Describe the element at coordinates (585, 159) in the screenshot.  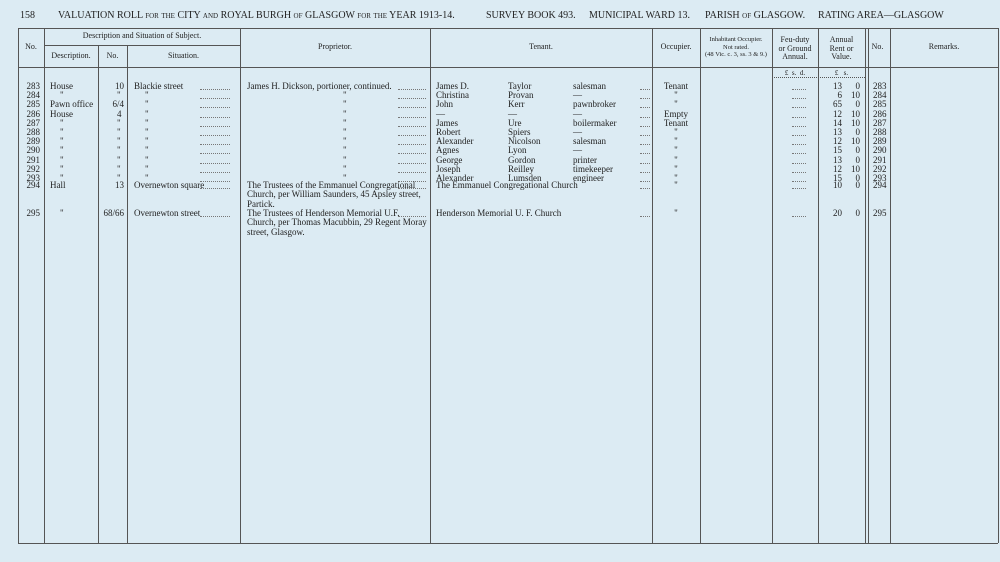
I see `cell: printer` at that location.